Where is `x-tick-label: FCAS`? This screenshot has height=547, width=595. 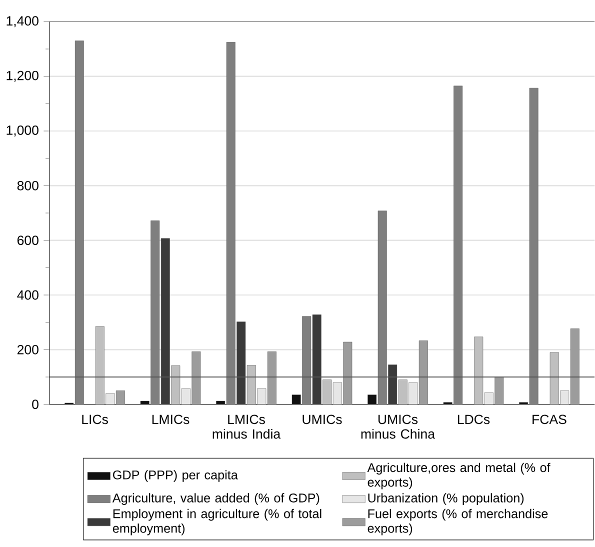
x-tick-label: FCAS is located at coordinates (549, 419).